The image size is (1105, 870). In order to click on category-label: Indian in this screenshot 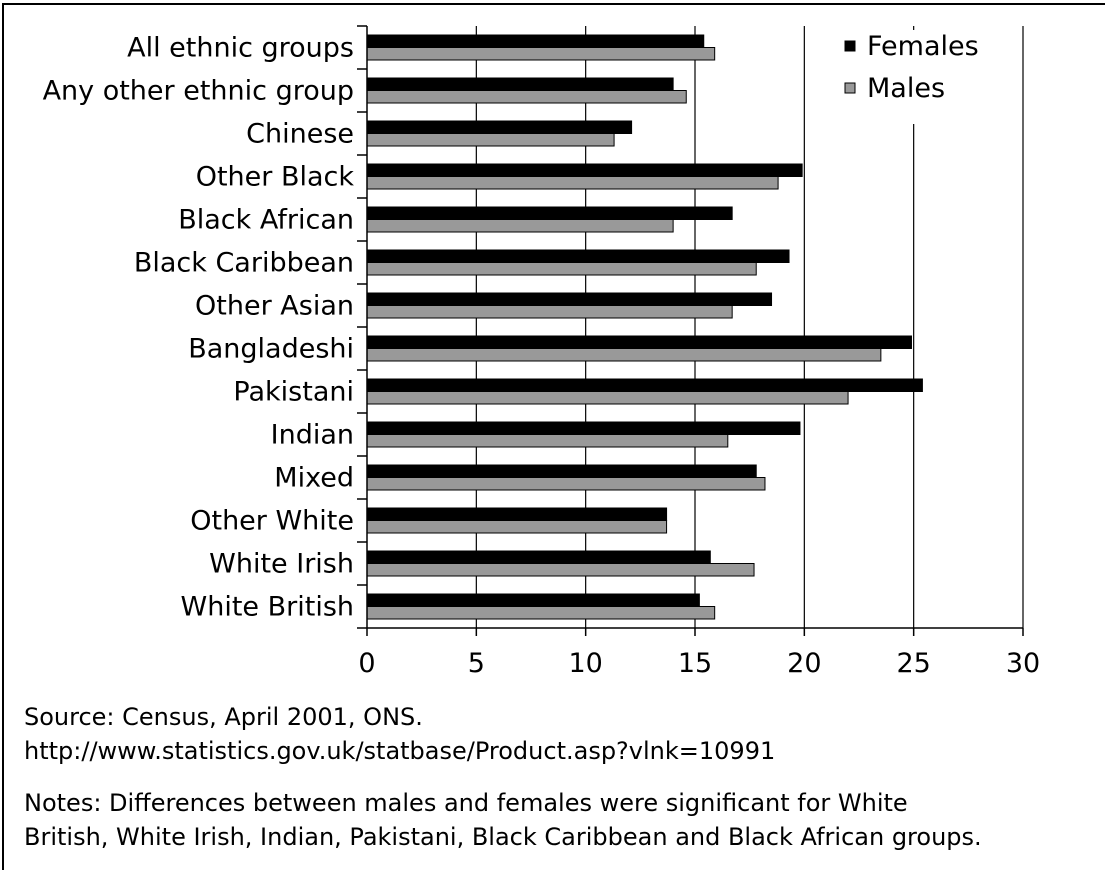, I will do `click(312, 435)`.